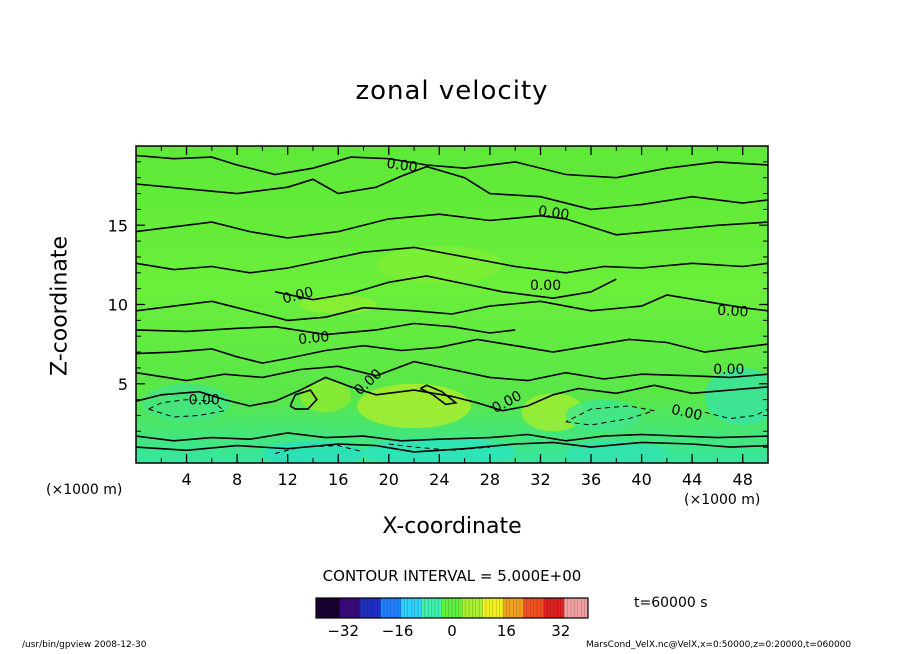 The image size is (904, 654). What do you see at coordinates (237, 479) in the screenshot?
I see `x-tick-label: 8` at bounding box center [237, 479].